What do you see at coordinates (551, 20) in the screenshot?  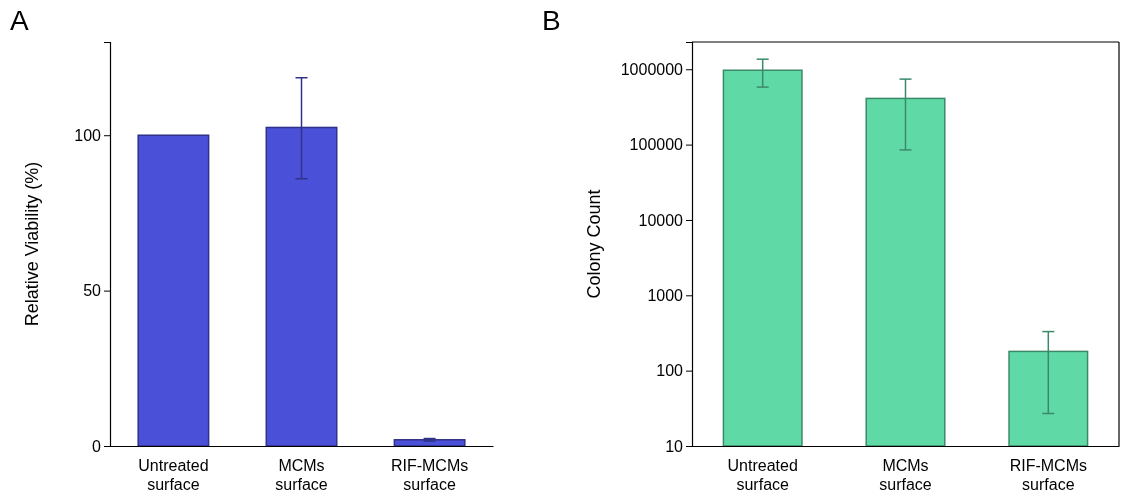 I see `text: B` at bounding box center [551, 20].